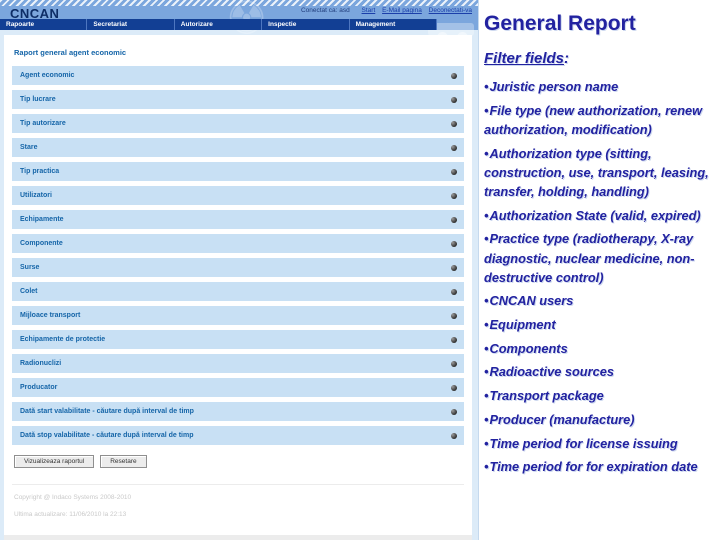  Describe the element at coordinates (47, 75) in the screenshot. I see `filter-row-label: Agent economic` at that location.